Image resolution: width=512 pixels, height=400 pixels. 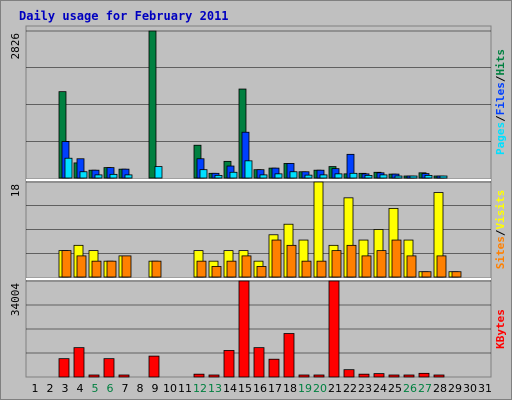 I want to click on hits-panel-legend-slash: /, so click(x=500, y=118).